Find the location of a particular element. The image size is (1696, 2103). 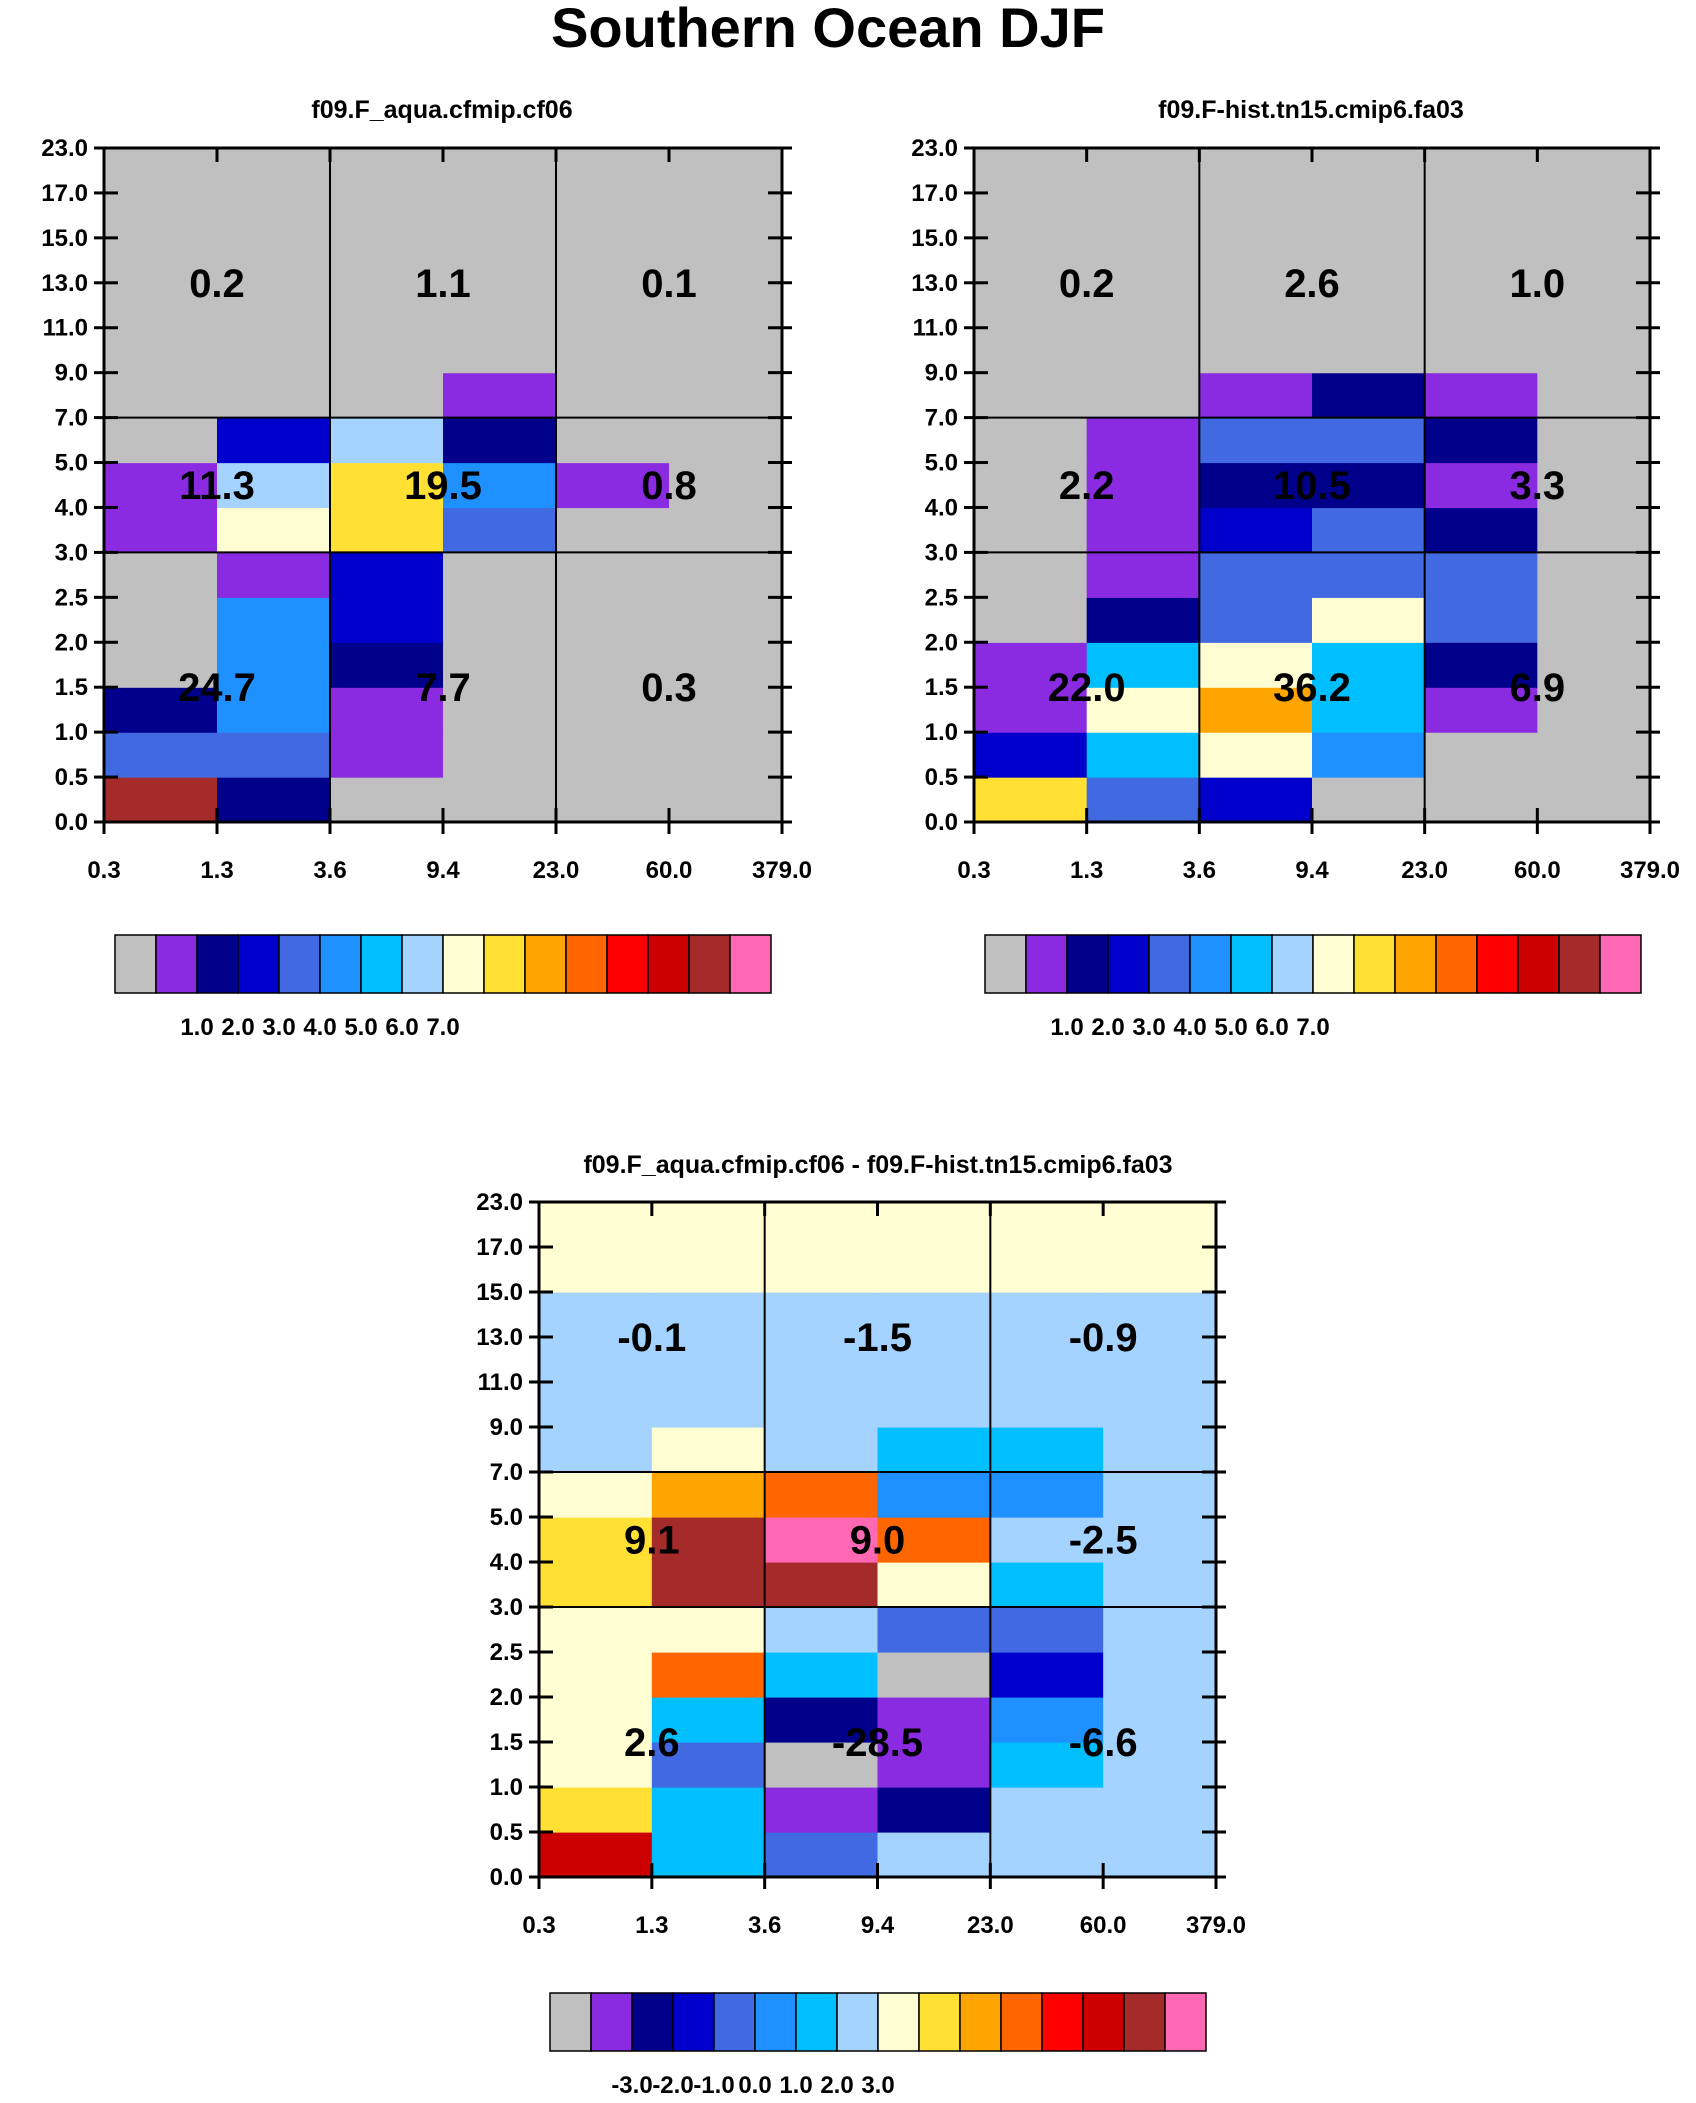

colorbar-tick-label: 2.0 is located at coordinates (1107, 1027).